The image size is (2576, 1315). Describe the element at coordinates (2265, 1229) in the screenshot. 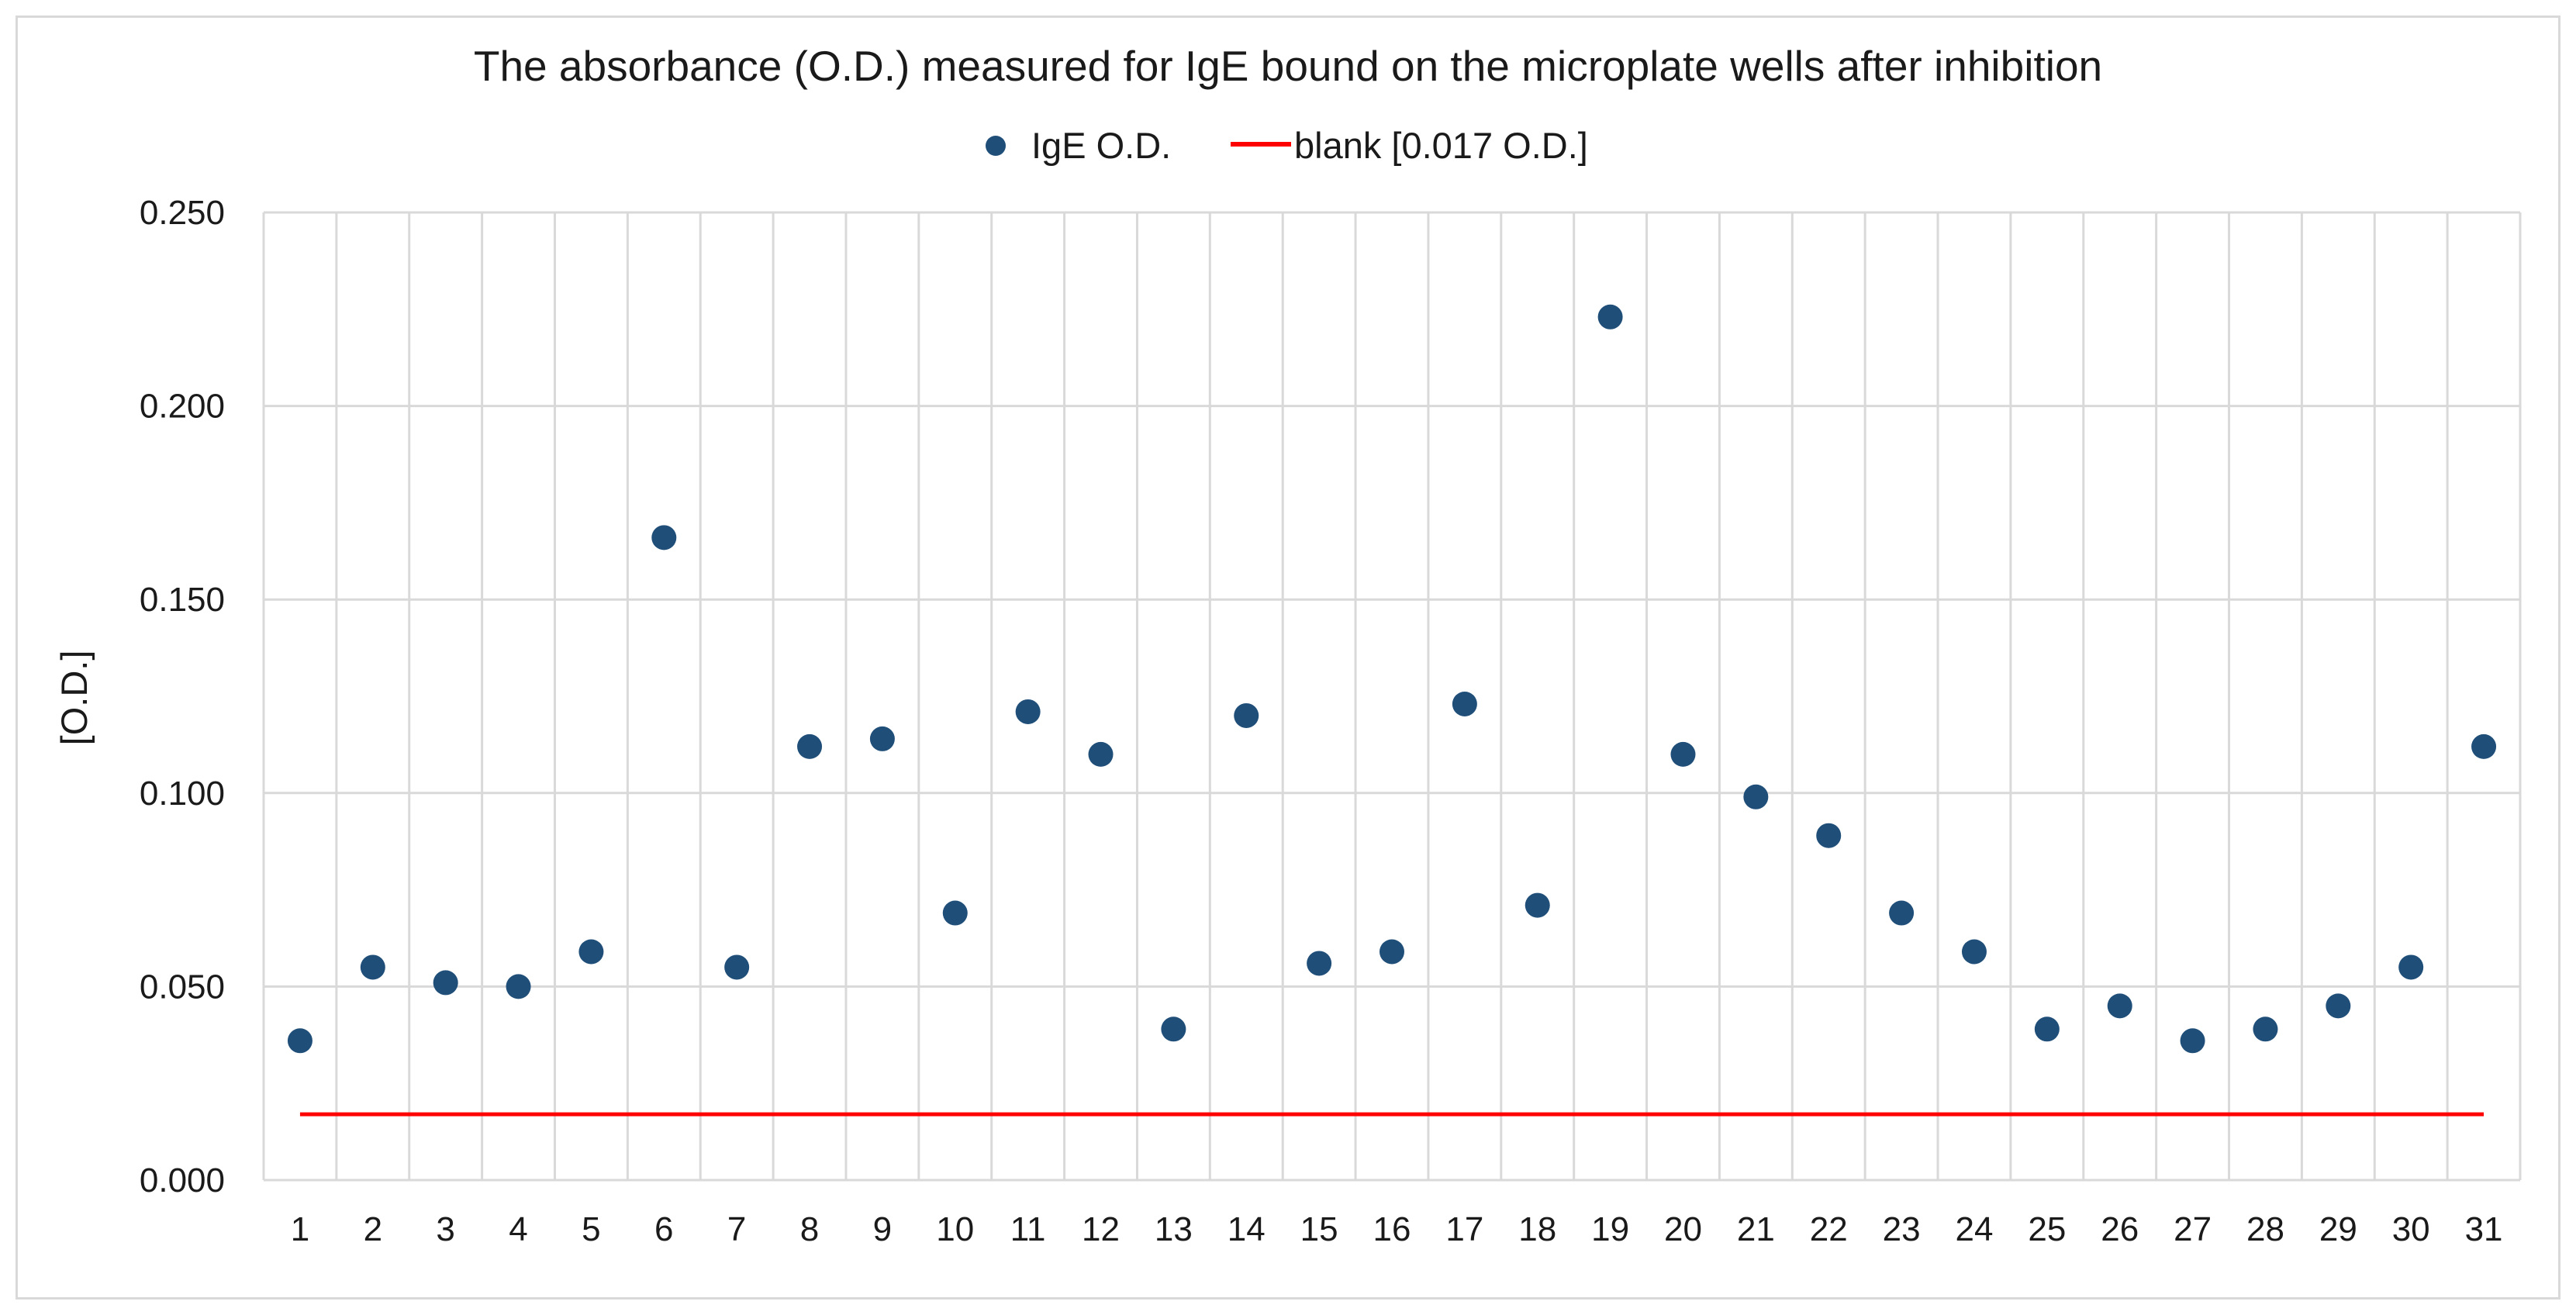

I see `x-tick-label: 28` at that location.